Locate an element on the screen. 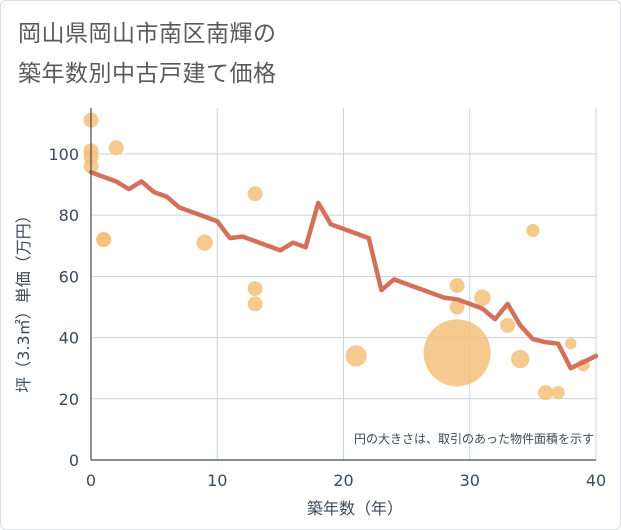 This screenshot has height=530, width=621. bubble-size-note: 円の大きさは、取引のあった物件面積を示す is located at coordinates (474, 438).